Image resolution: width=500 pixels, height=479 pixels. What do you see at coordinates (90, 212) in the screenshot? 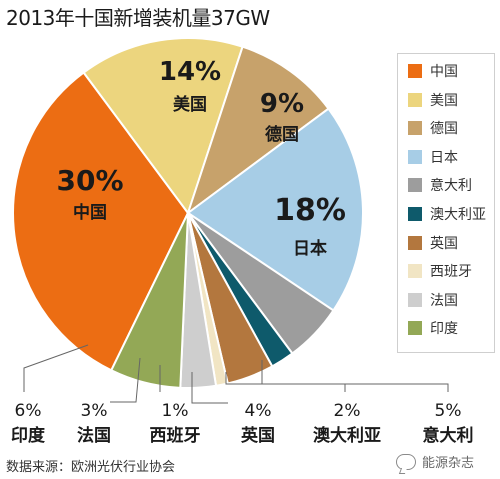
I see `slice-name-label: 中国` at bounding box center [90, 212].